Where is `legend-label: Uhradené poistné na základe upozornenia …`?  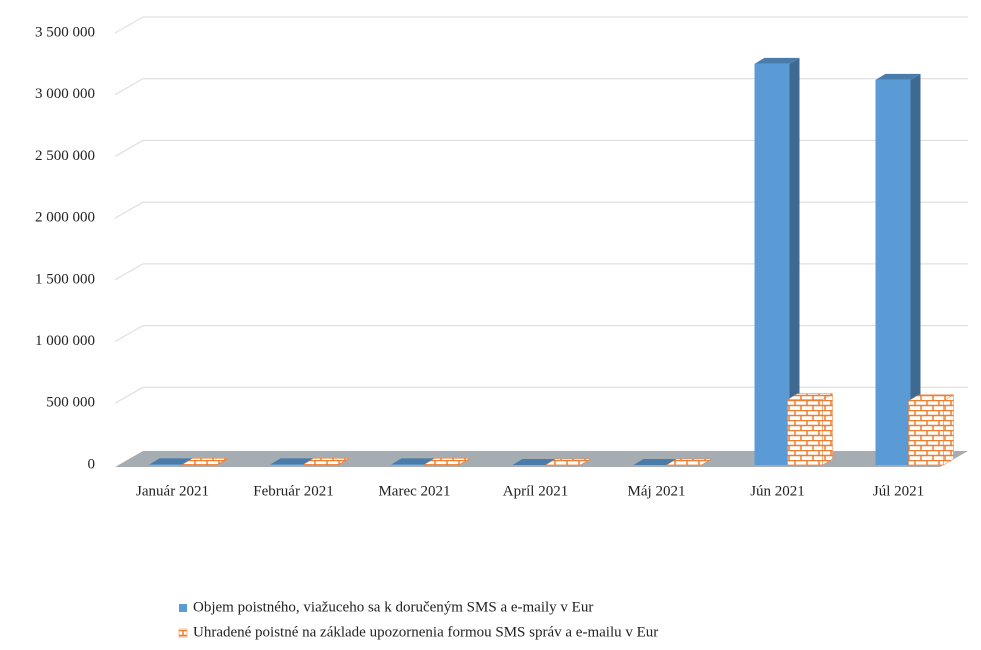
legend-label: Uhradené poistné na základe upozornenia … is located at coordinates (425, 632).